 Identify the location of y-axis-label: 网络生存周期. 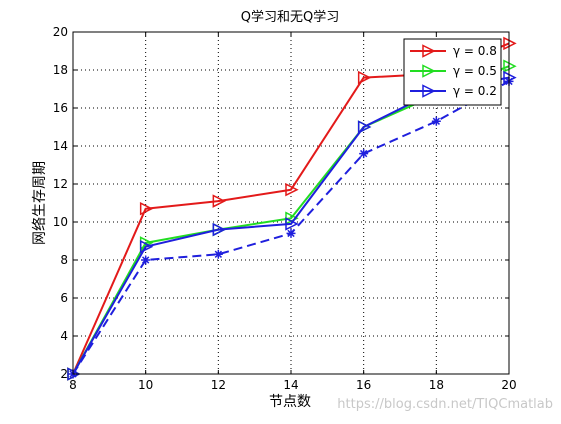
(40, 203).